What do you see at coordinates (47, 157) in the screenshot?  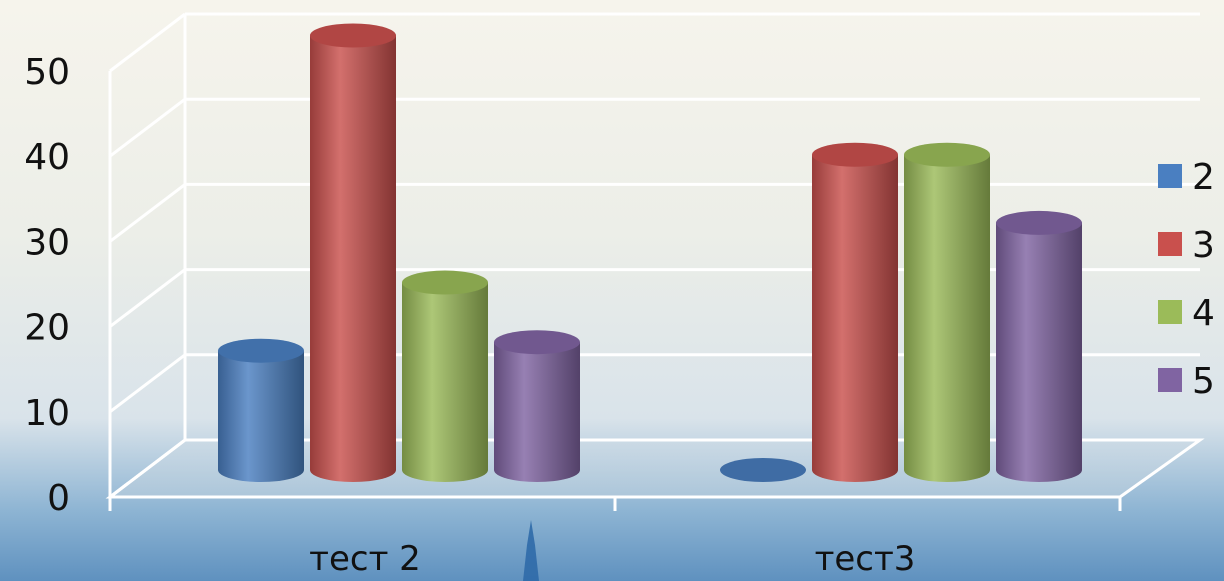 I see `y-tick-label: 40` at bounding box center [47, 157].